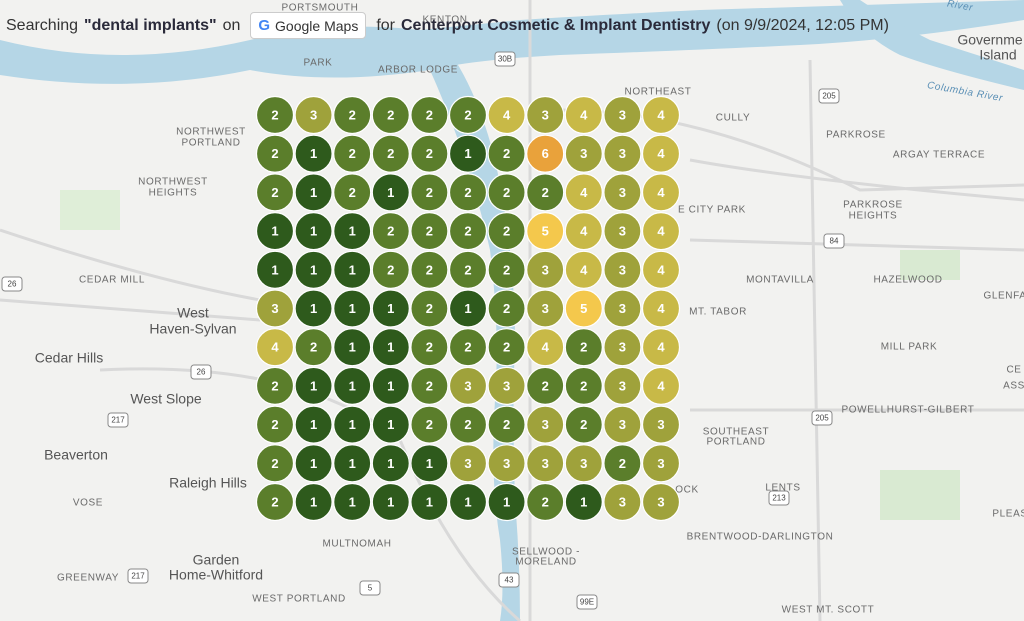 This screenshot has width=1024, height=621. What do you see at coordinates (150, 25) in the screenshot?
I see `header-keyword: "dental implants"` at bounding box center [150, 25].